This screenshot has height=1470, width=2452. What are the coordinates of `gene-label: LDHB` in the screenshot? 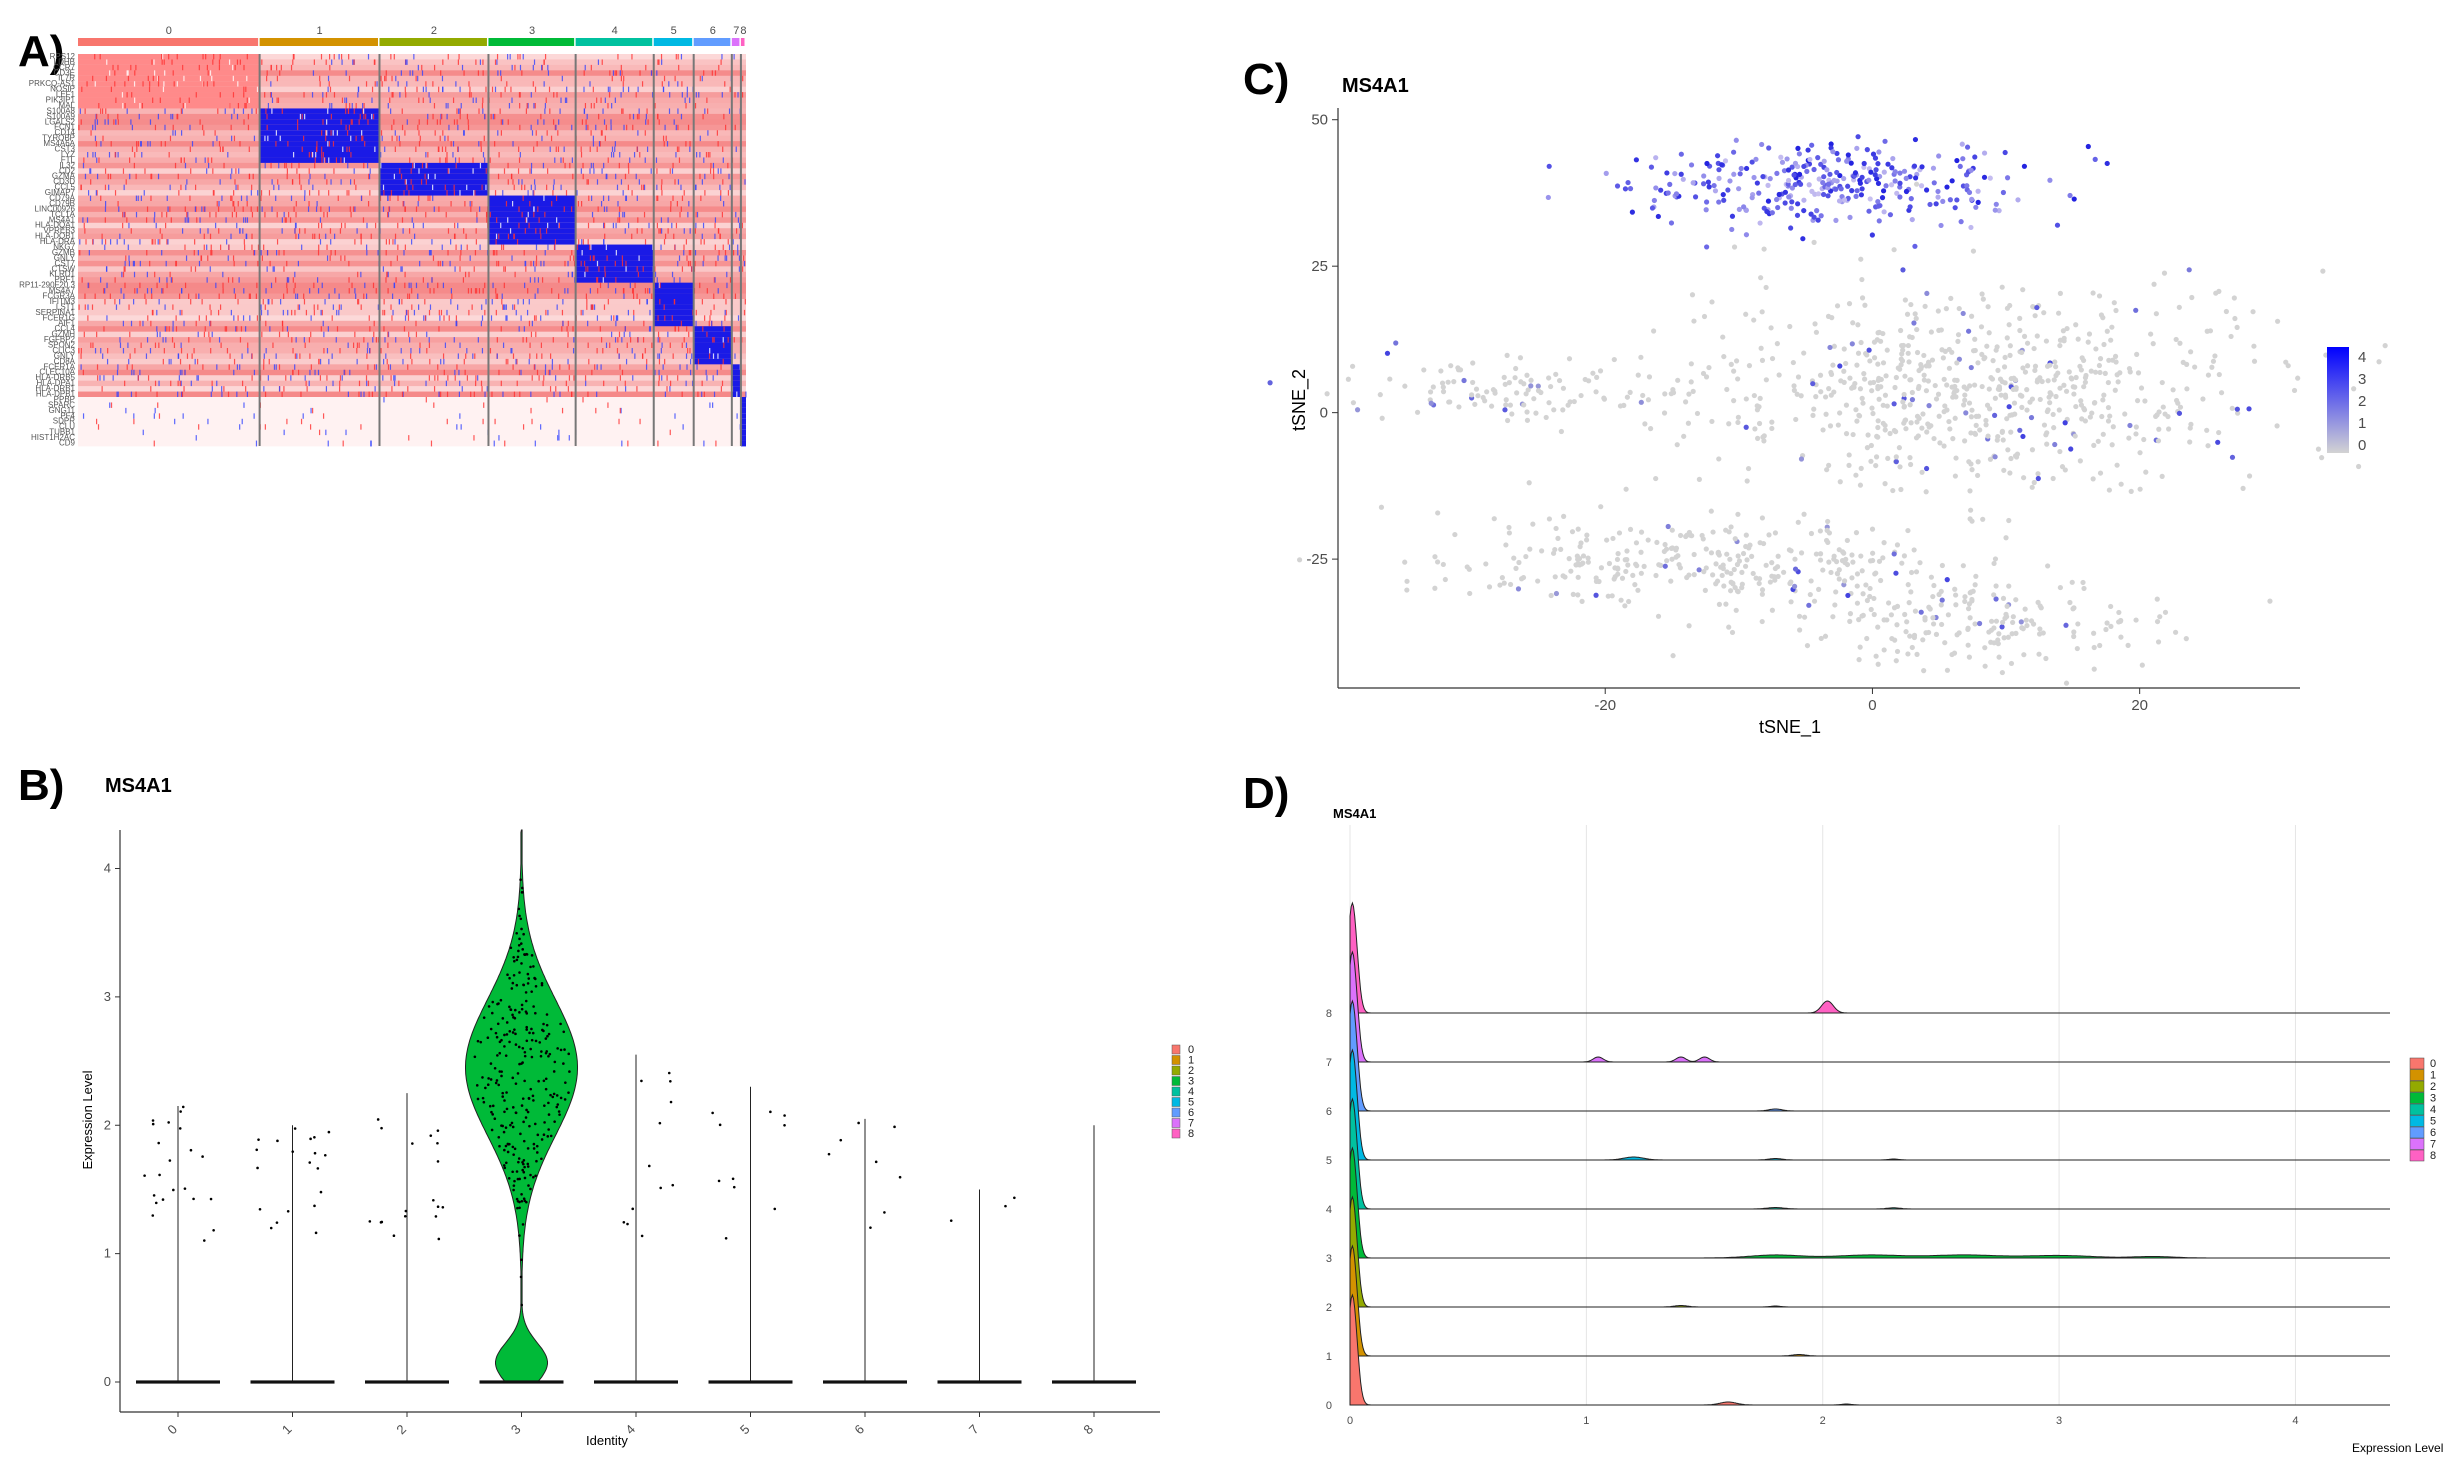 It's located at (64, 61).